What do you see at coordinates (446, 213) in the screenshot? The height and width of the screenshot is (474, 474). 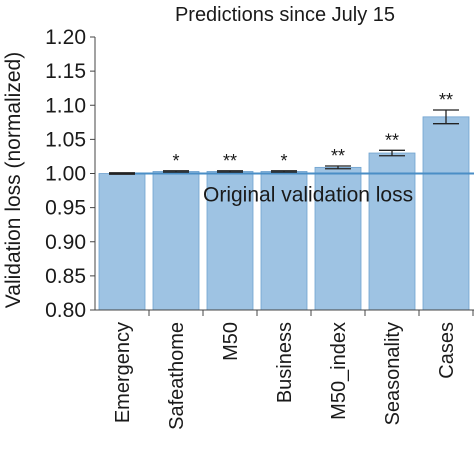 I see `bar-cases` at bounding box center [446, 213].